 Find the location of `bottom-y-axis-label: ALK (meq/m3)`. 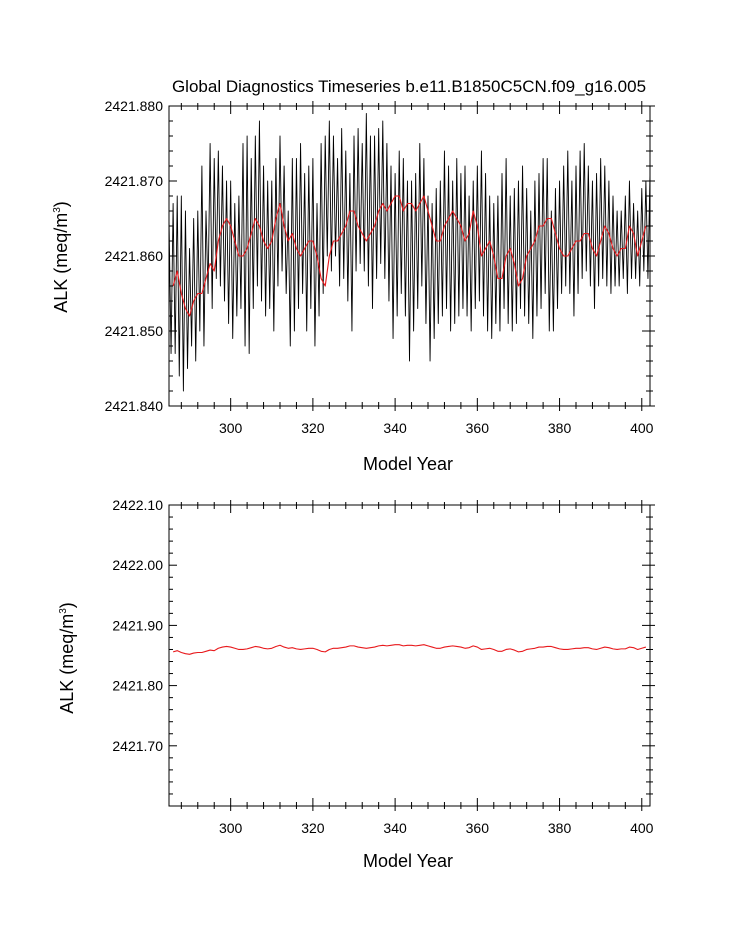

bottom-y-axis-label: ALK (meq/m3) is located at coordinates (67, 658).